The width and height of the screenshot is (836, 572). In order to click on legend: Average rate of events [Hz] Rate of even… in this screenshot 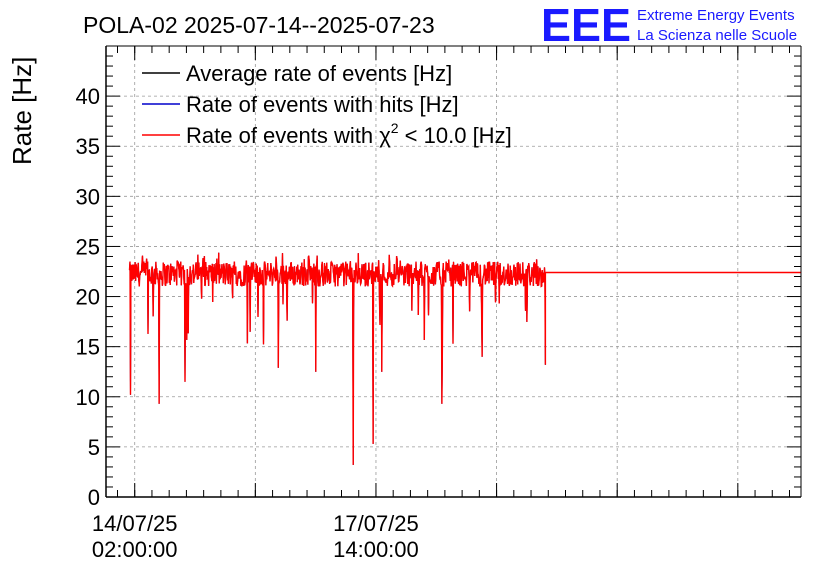, I will do `click(327, 104)`.